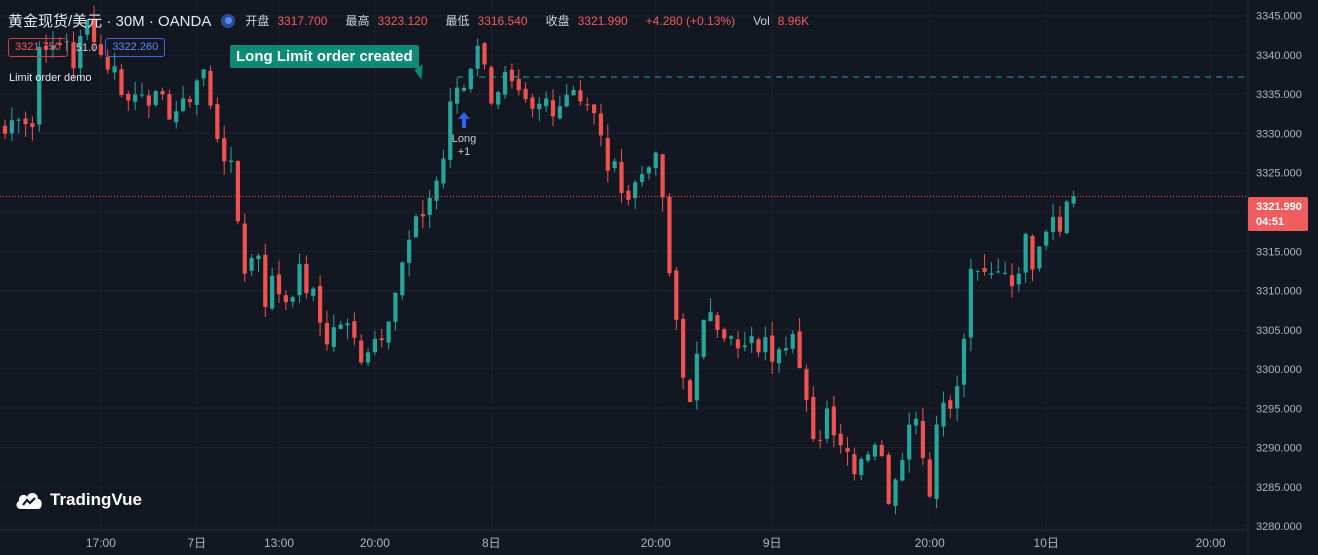 The width and height of the screenshot is (1318, 555). I want to click on y-tick-label: 3330.000, so click(1279, 134).